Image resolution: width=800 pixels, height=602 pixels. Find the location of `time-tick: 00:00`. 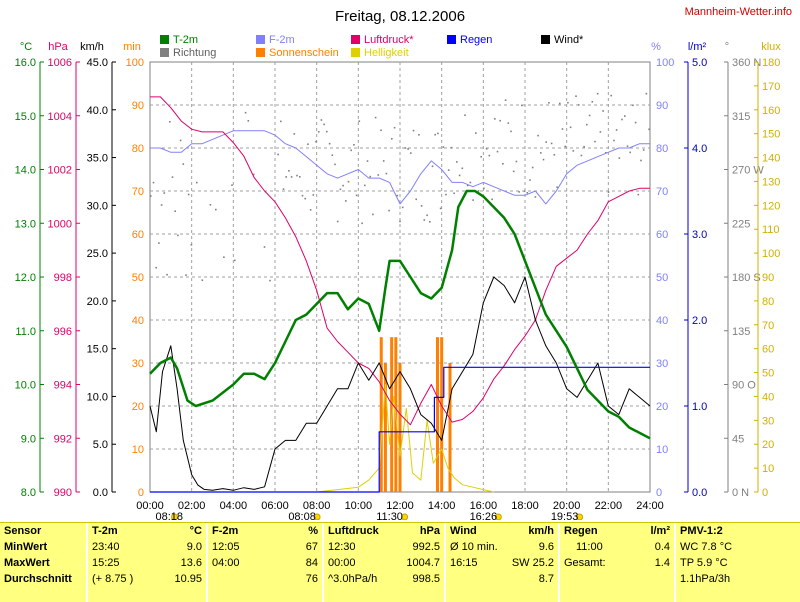

time-tick: 00:00 is located at coordinates (150, 506).